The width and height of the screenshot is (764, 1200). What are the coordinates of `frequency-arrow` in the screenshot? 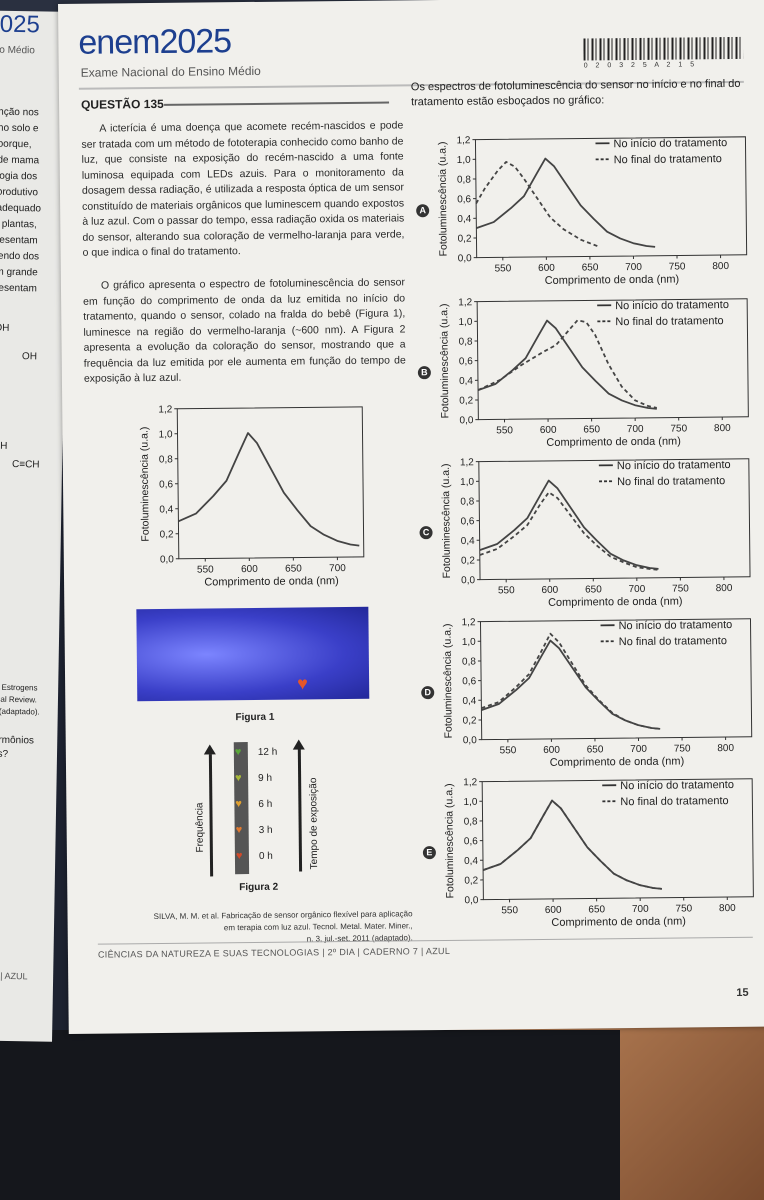 It's located at (211, 815).